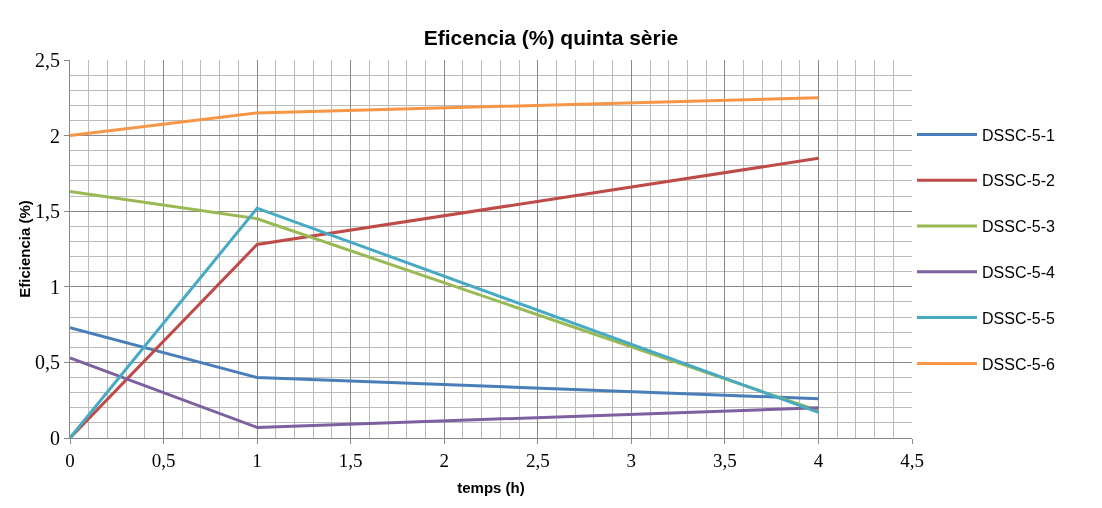 This screenshot has width=1102, height=508. Describe the element at coordinates (1019, 227) in the screenshot. I see `legend-label: DSSC-5-3` at that location.